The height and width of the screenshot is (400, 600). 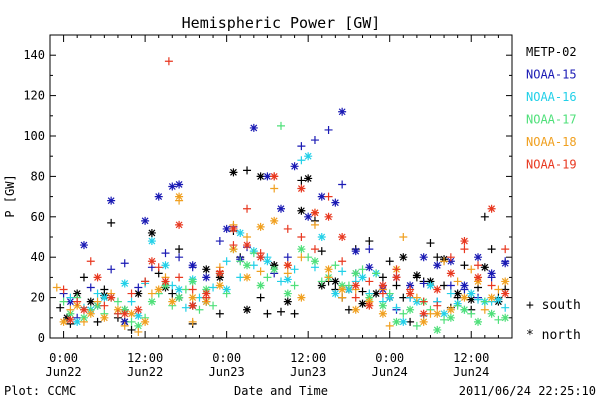 What do you see at coordinates (281, 391) in the screenshot?
I see `x-axis-label: Date and Time` at bounding box center [281, 391].